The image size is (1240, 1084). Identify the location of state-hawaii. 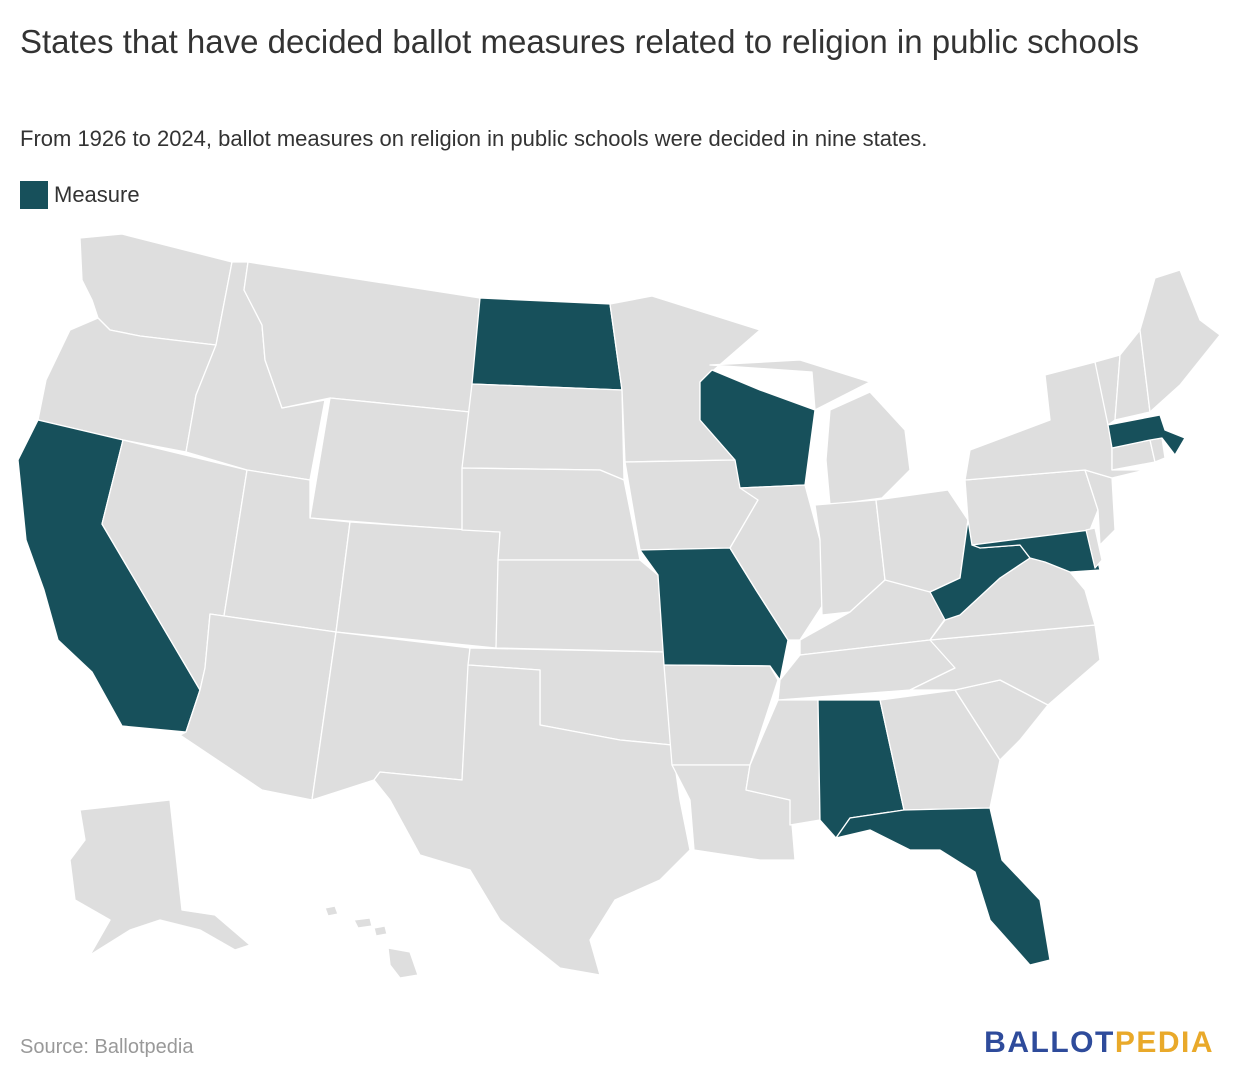
(371, 942).